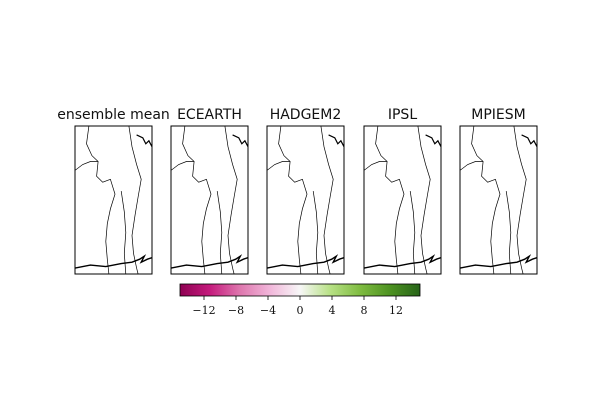 The height and width of the screenshot is (400, 600). I want to click on colorbar-ticks: −12 −8 −4 0 4 8 12, so click(297, 306).